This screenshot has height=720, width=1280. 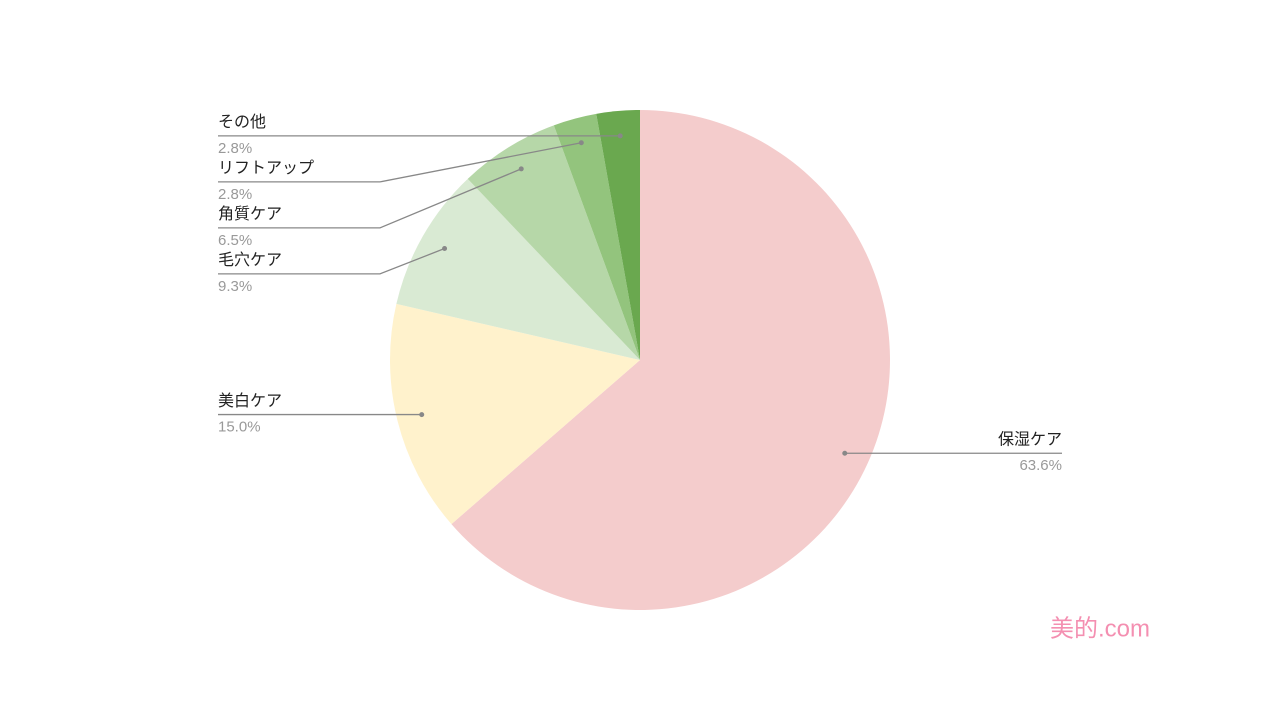 What do you see at coordinates (266, 168) in the screenshot?
I see `slice-label: リフトアップ` at bounding box center [266, 168].